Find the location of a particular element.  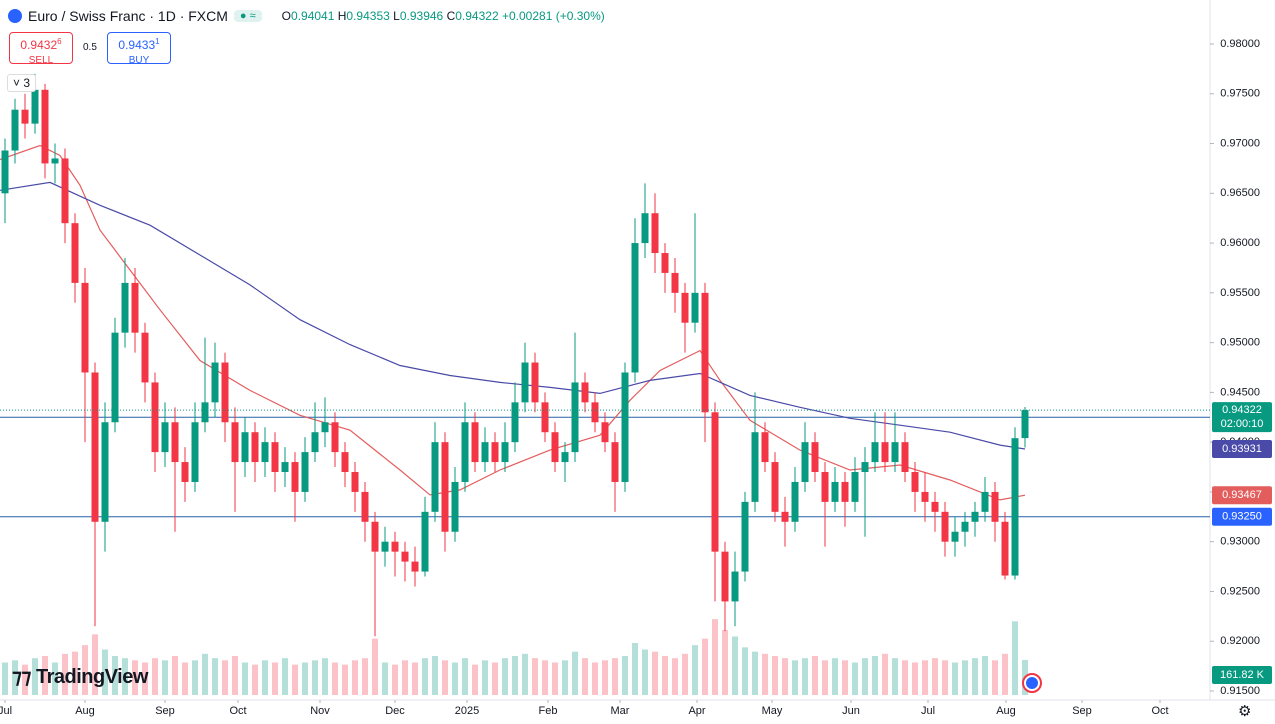

buy-button: 0.94331 BUY is located at coordinates (139, 49).